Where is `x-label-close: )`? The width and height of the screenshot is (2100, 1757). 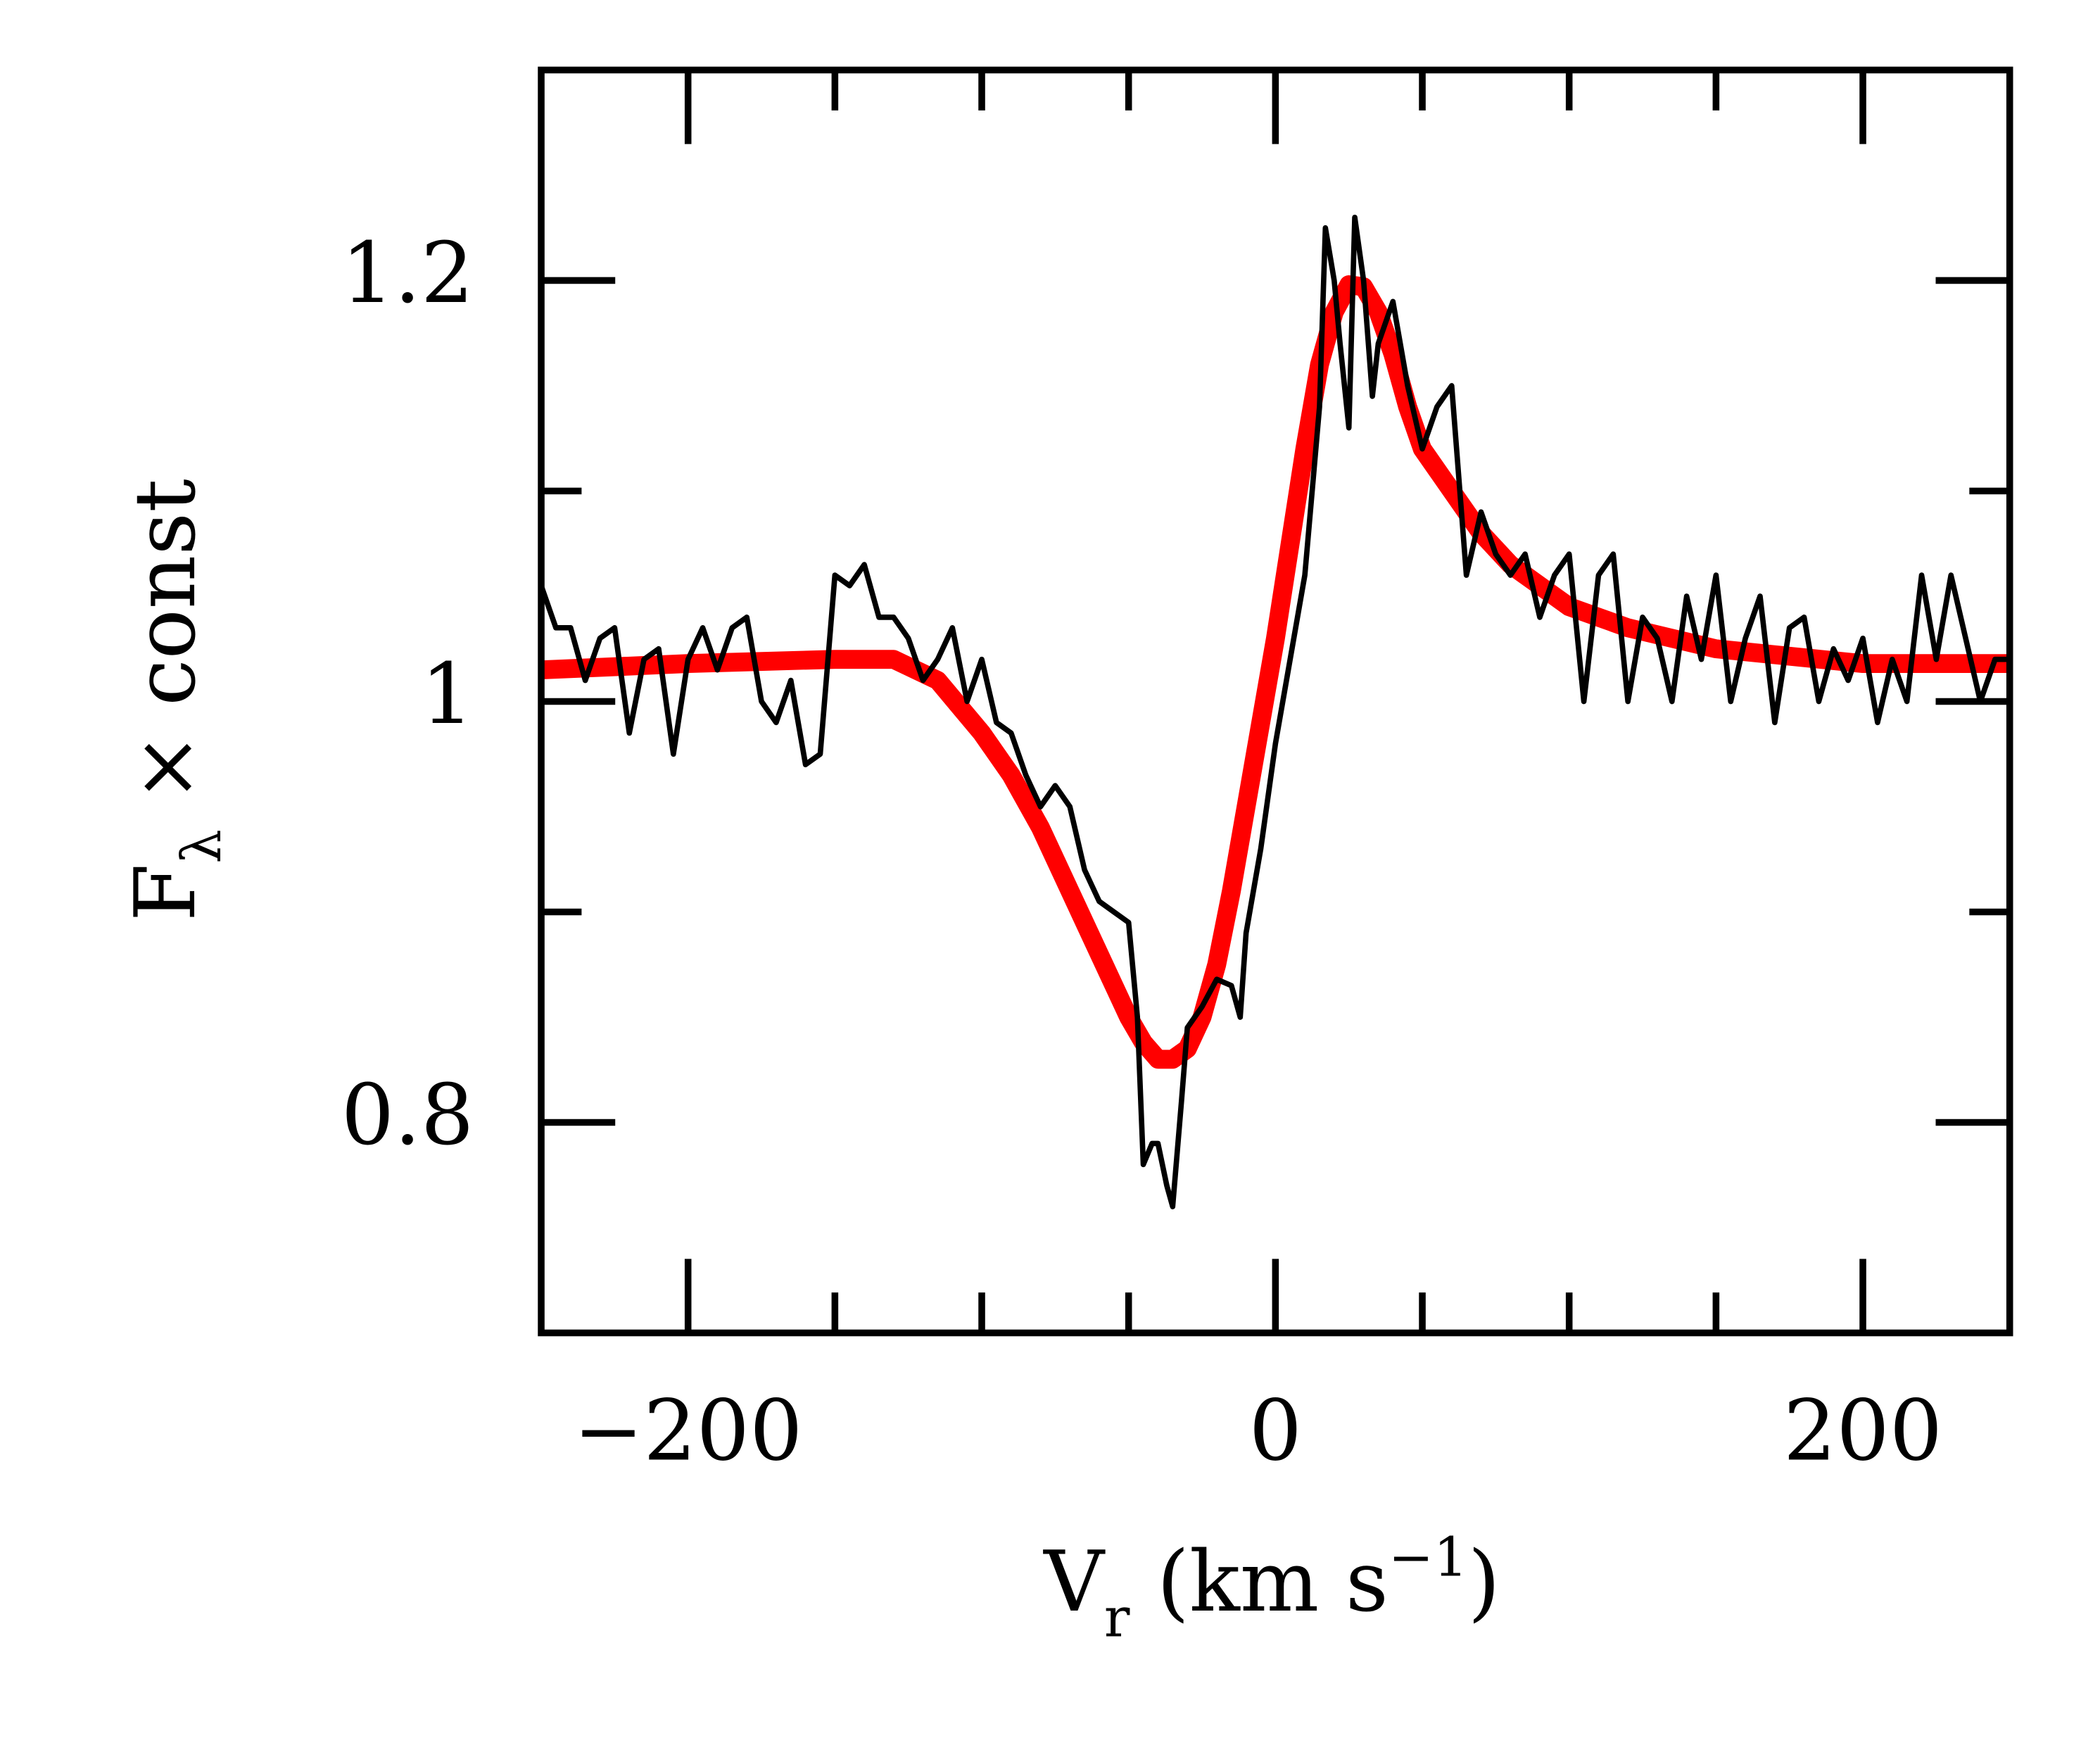 x-label-close: ) is located at coordinates (1484, 1581).